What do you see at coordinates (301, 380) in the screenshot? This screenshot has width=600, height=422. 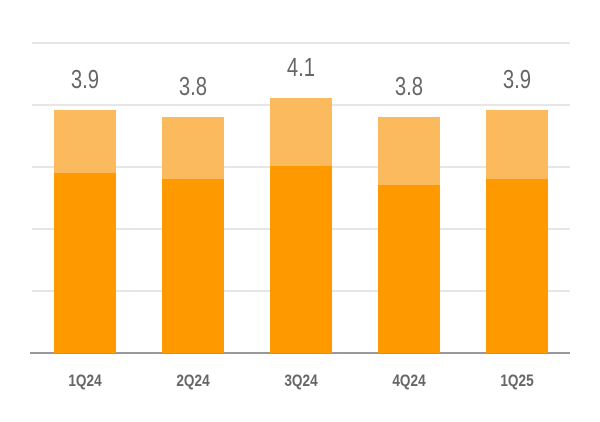 I see `category-label: 3Q24` at bounding box center [301, 380].